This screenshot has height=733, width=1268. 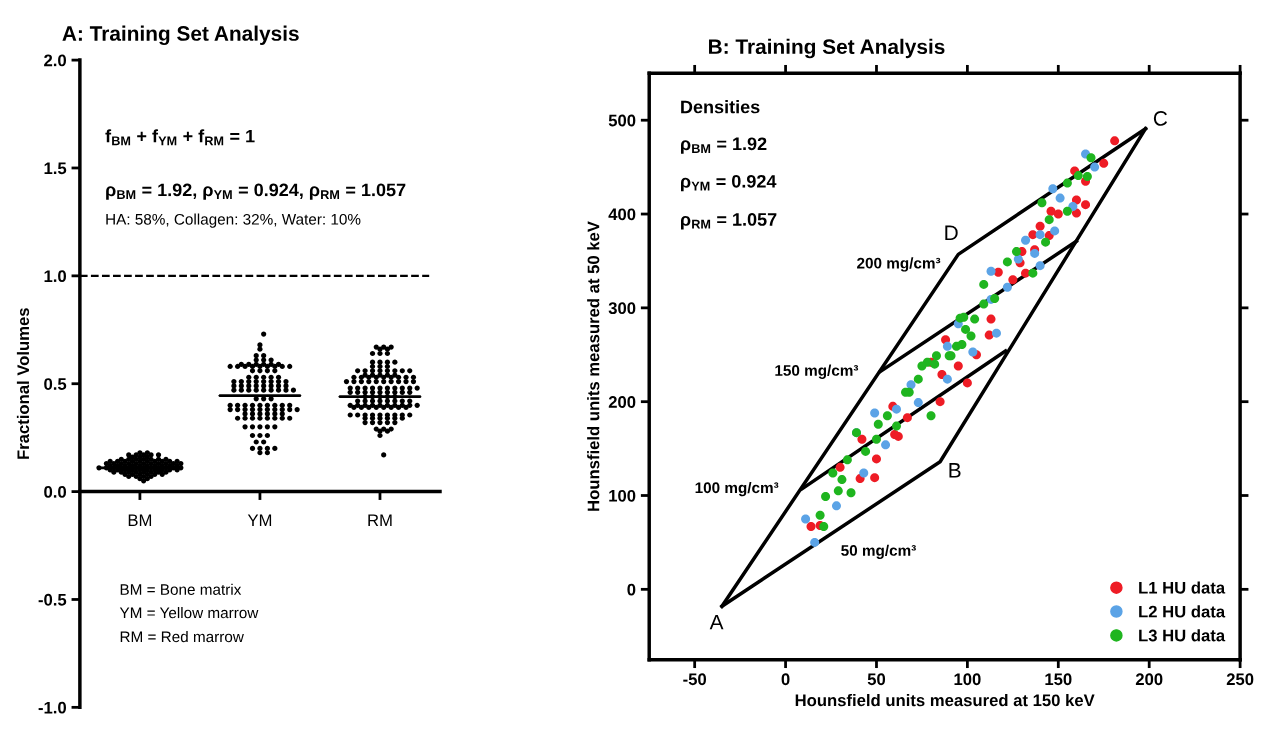 What do you see at coordinates (945, 700) in the screenshot?
I see `x-axis-title: Hounsfield units measured at 150 keV` at bounding box center [945, 700].